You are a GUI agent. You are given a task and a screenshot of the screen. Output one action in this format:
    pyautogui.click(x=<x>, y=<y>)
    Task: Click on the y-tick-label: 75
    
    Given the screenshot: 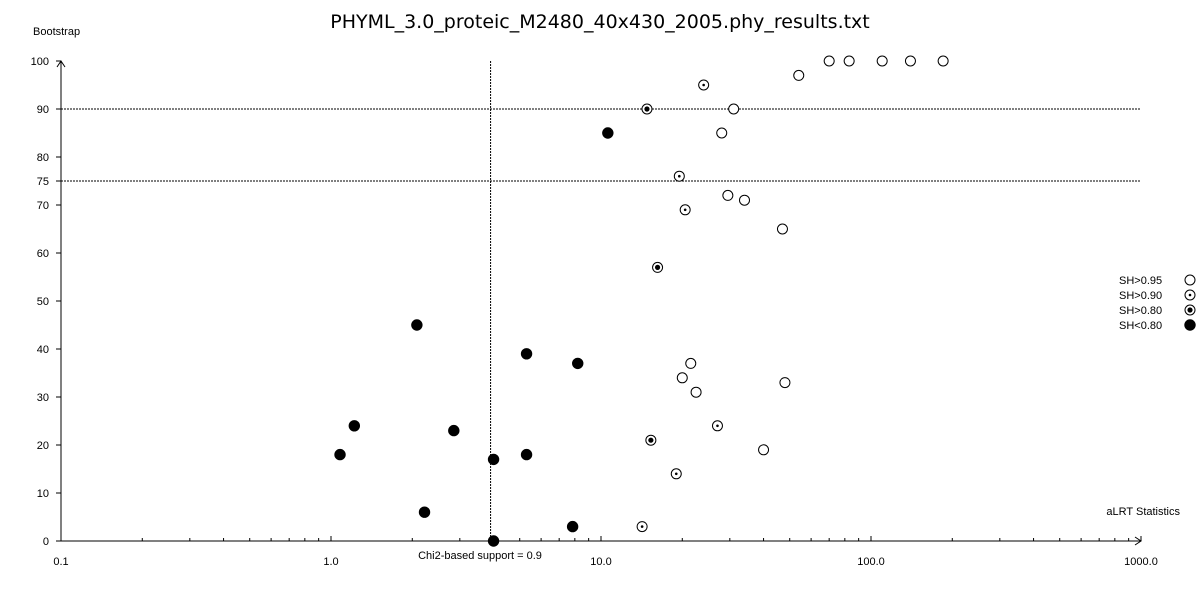 What is the action you would take?
    pyautogui.click(x=43, y=182)
    